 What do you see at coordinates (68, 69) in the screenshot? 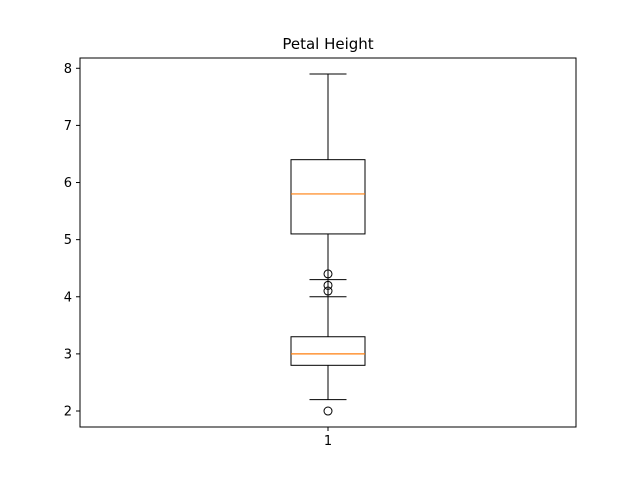
I see `y-tick-label: 8` at bounding box center [68, 69].